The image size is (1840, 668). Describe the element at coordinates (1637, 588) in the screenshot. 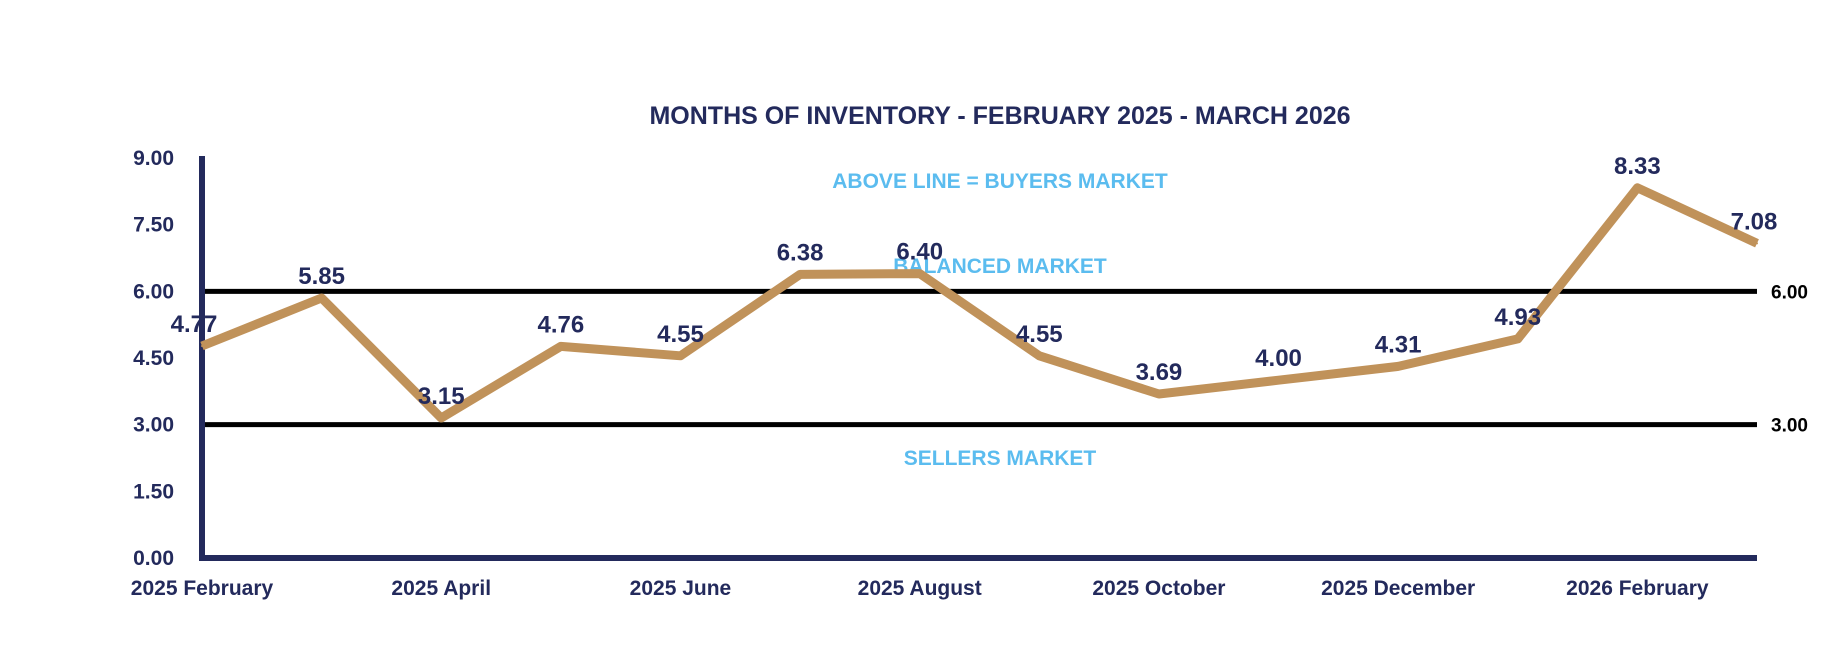

I see `x-tick-label: 2026 February` at that location.